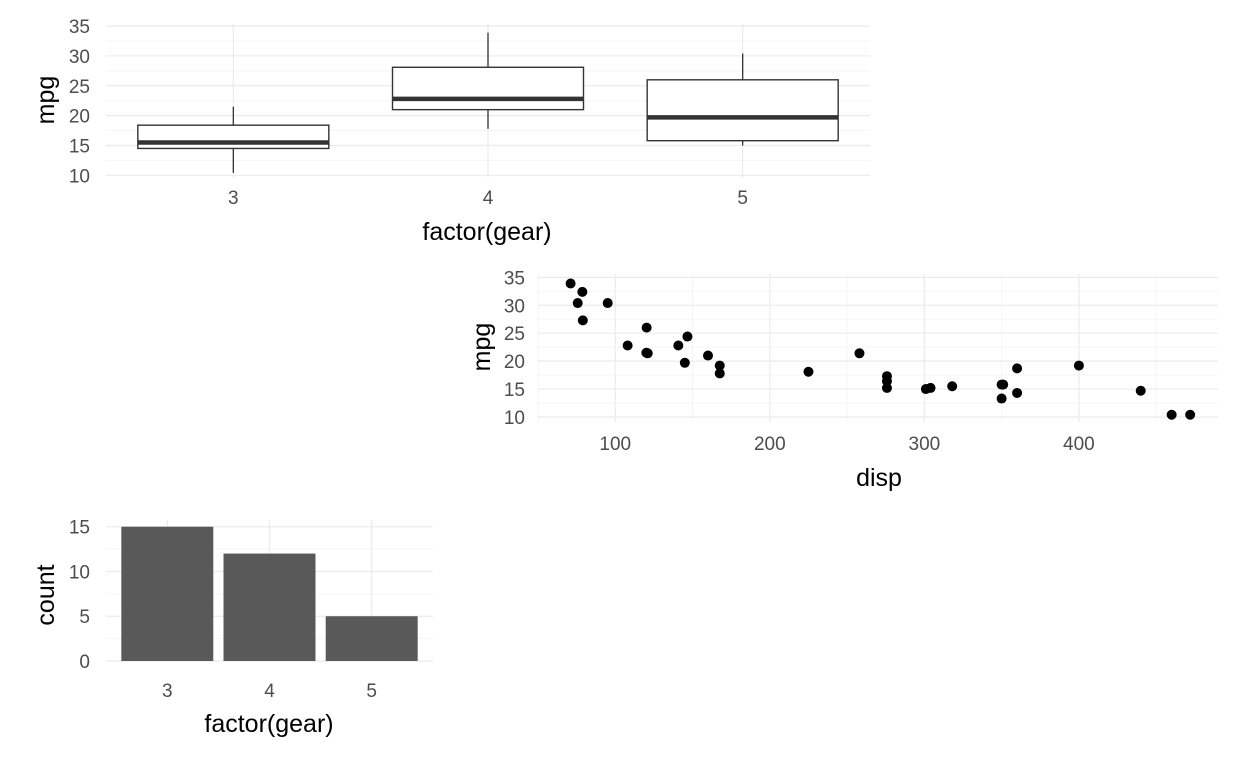  Describe the element at coordinates (925, 444) in the screenshot. I see `scatter-x-tick-label: 300` at that location.